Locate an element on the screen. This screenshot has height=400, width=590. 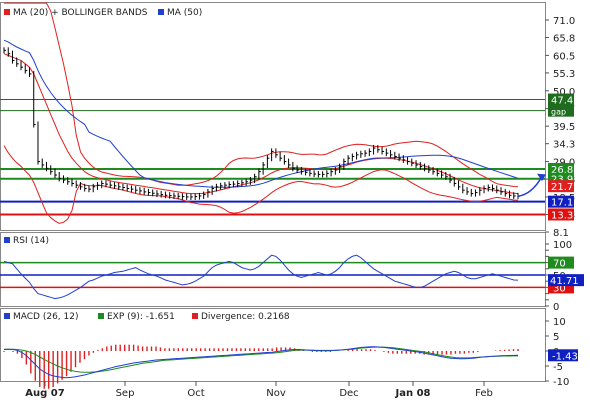
legend-label-ma20: MA (20) + BOLLINGER BANDS is located at coordinates (80, 13).